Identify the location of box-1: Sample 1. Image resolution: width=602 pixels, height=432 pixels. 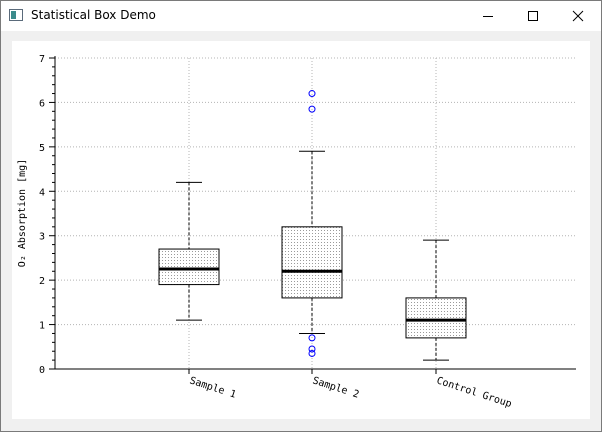
(197, 291).